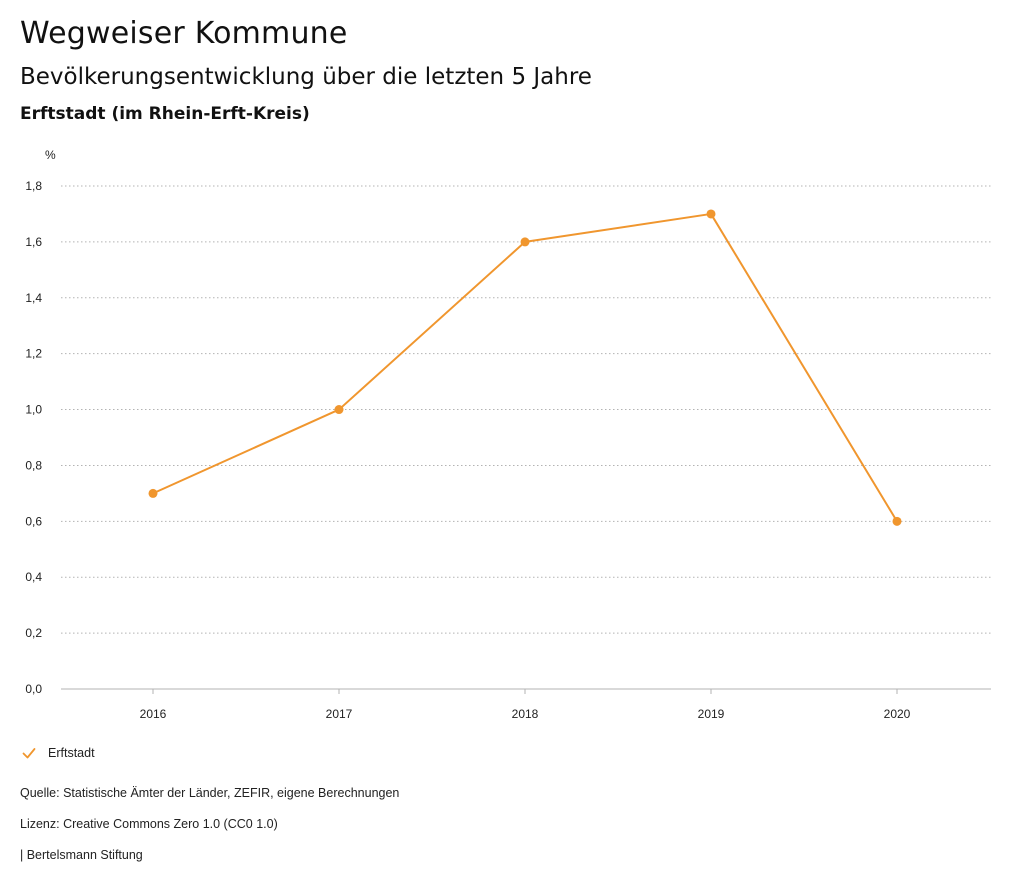 The width and height of the screenshot is (1024, 888). What do you see at coordinates (711, 714) in the screenshot?
I see `x-tick-label: 2019` at bounding box center [711, 714].